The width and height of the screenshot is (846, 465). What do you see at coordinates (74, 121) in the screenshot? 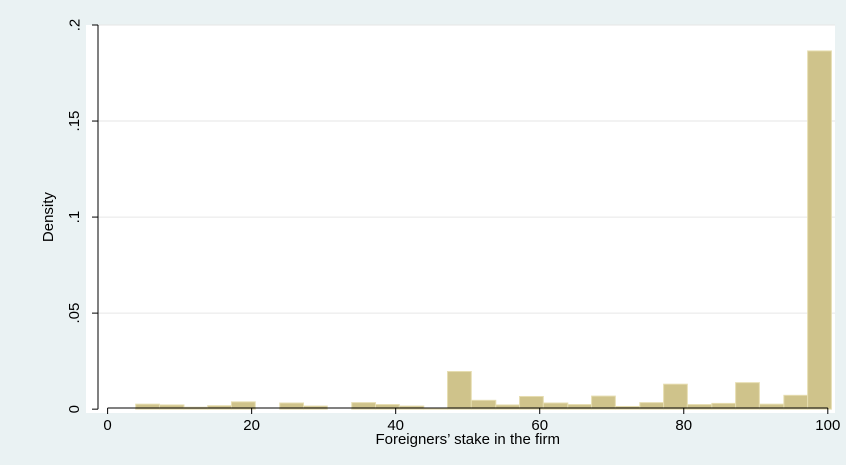
I see `y-tick-label: .15` at bounding box center [74, 121].